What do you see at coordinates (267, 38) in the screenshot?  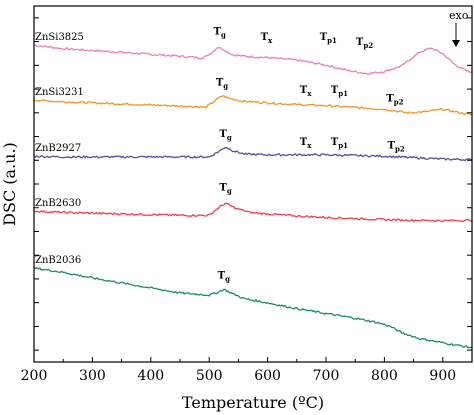 I see `annotation-znsi3825-tx: Tx` at bounding box center [267, 38].